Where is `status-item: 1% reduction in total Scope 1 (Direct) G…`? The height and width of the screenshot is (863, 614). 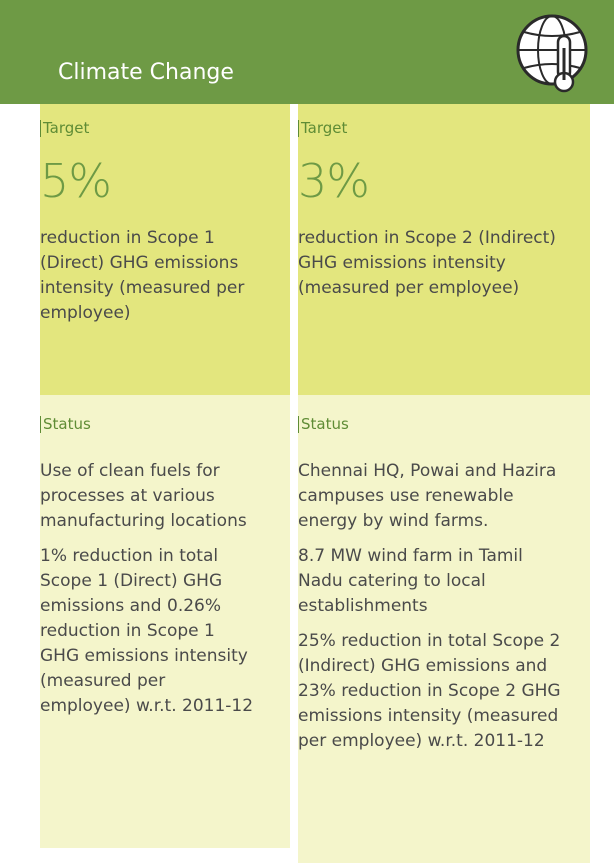 status-item: 1% reduction in total Scope 1 (Direct) G… is located at coordinates (147, 631).